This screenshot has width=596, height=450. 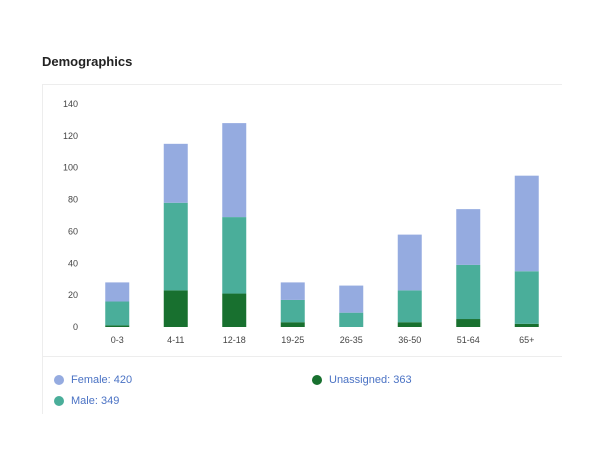 I want to click on y-tick-label: 20, so click(x=73, y=295).